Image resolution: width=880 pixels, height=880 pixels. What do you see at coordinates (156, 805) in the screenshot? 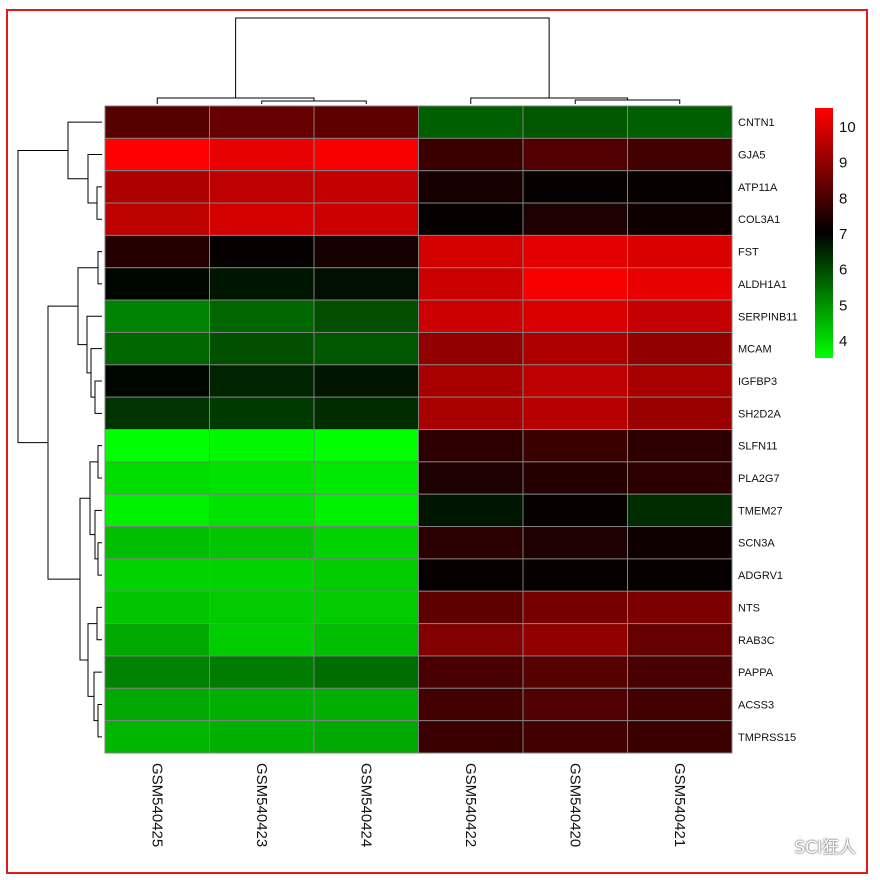
I see `column-label: GSM540425` at bounding box center [156, 805].